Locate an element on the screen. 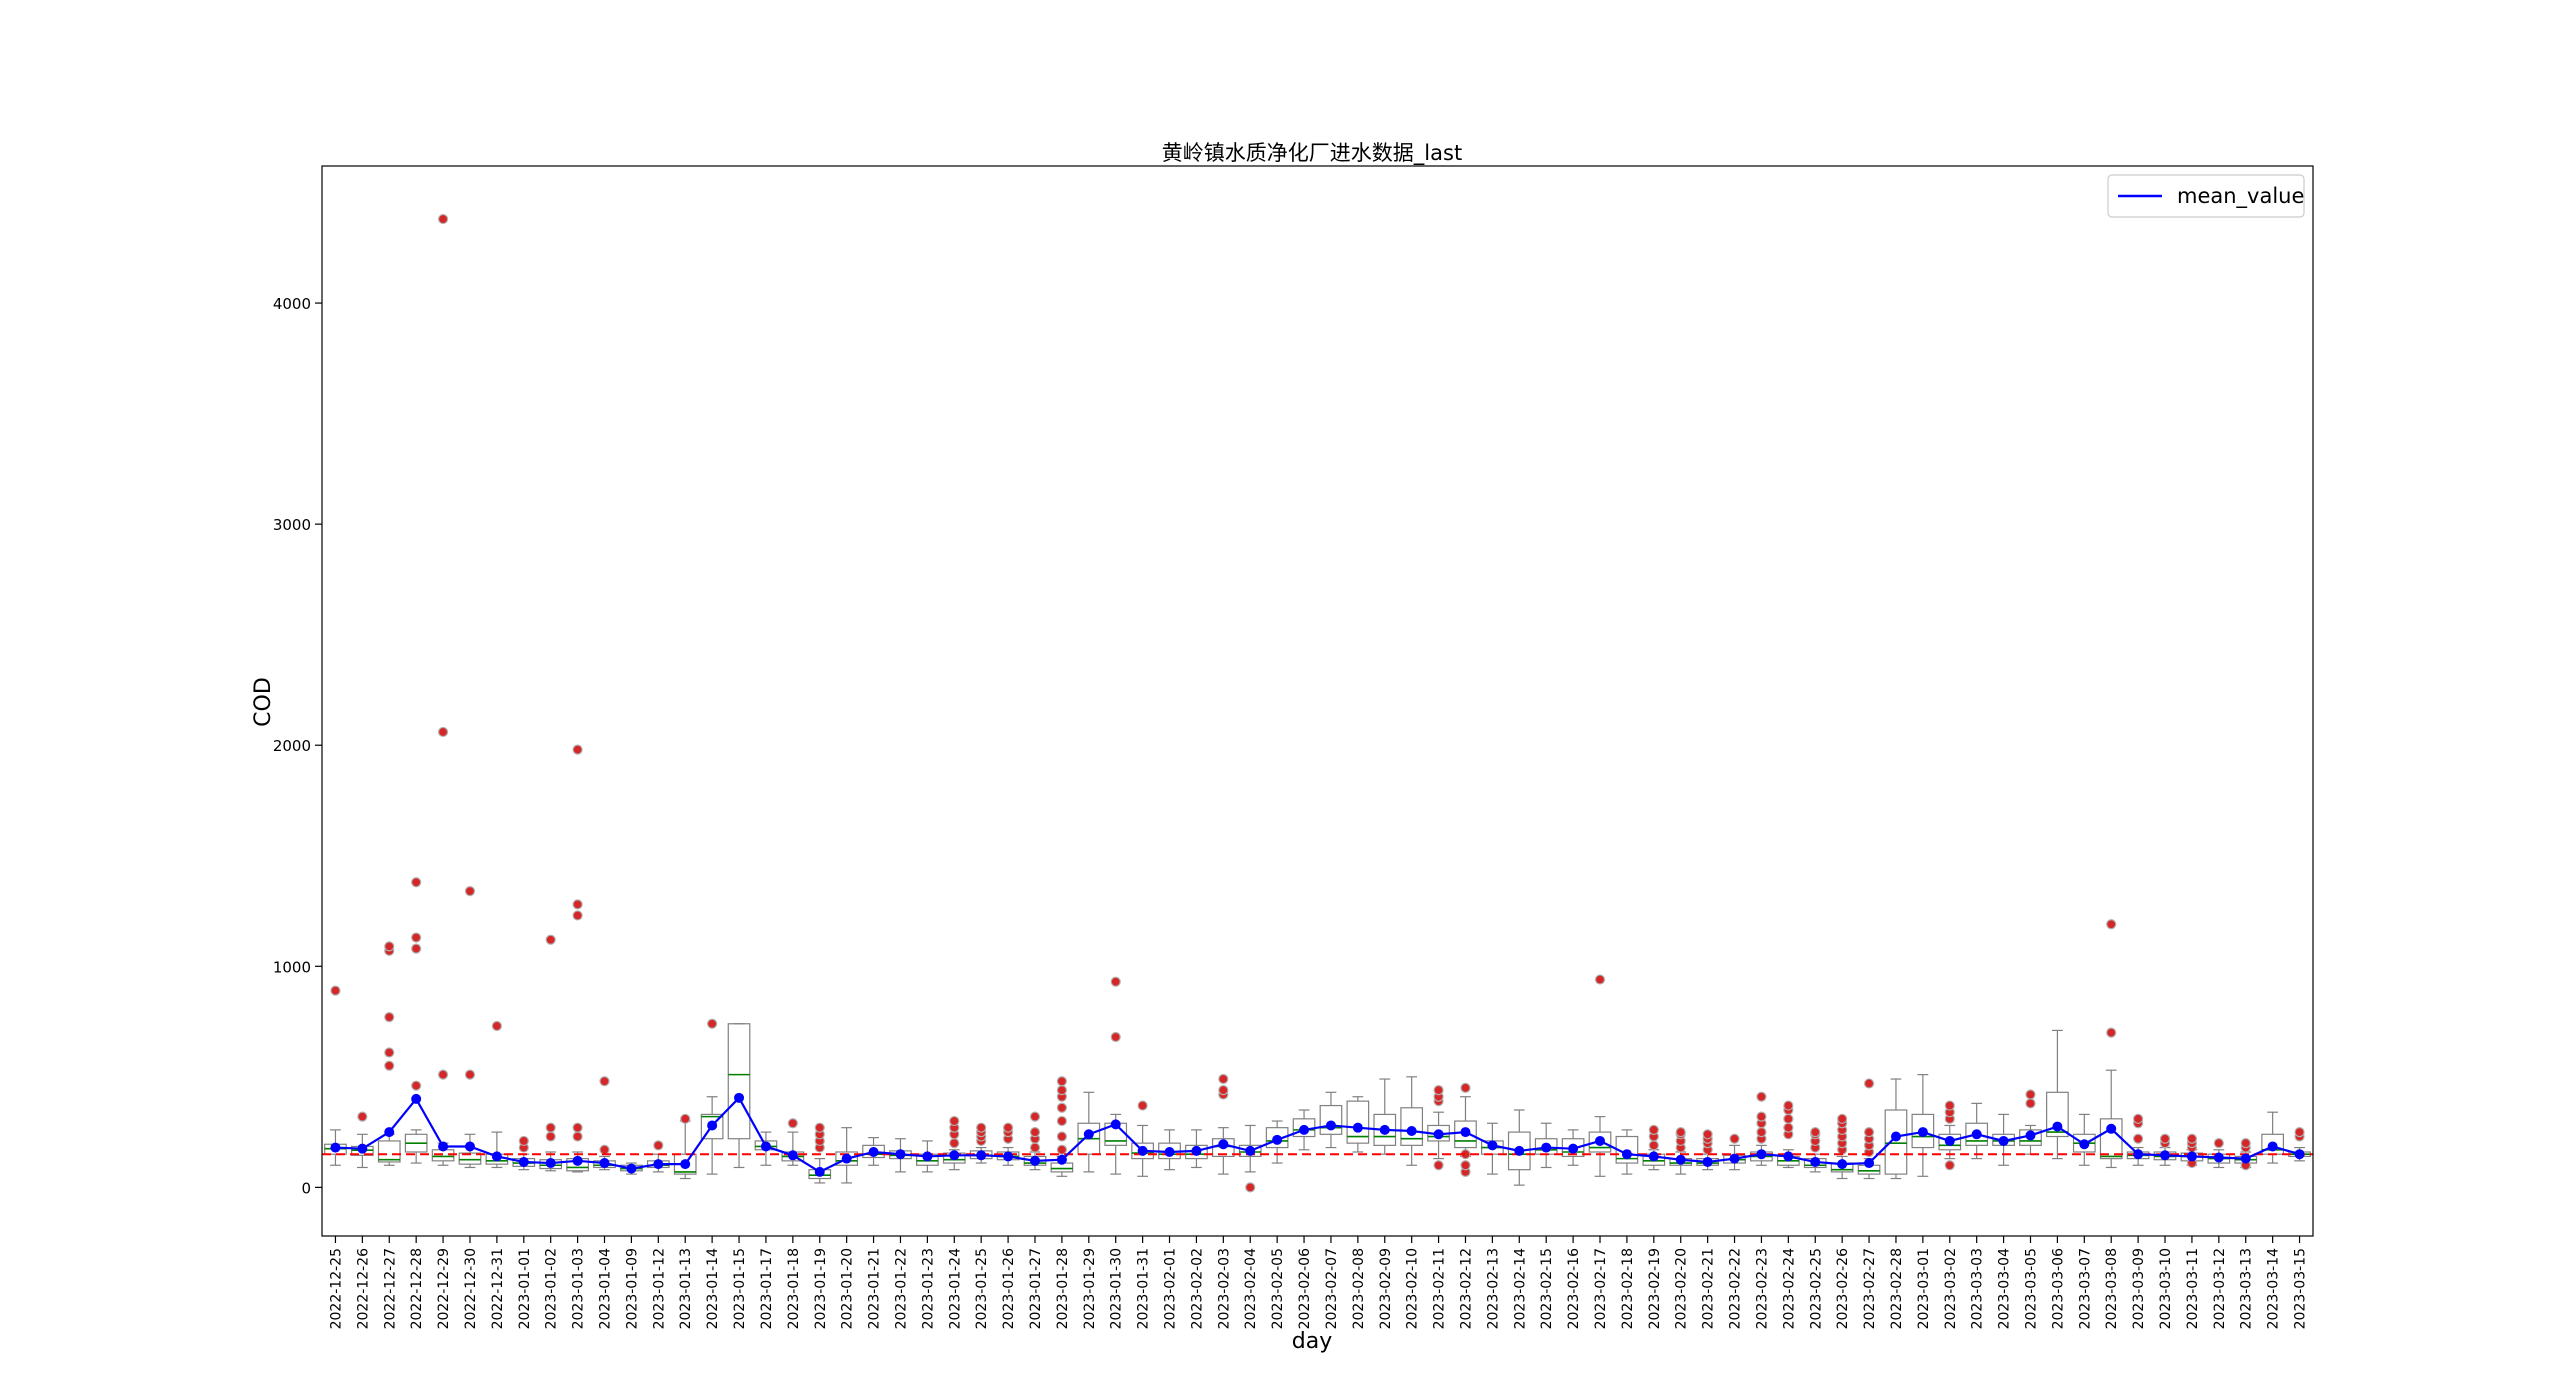 The height and width of the screenshot is (1388, 2560). x-tick-label: 2023-01-15 is located at coordinates (740, 1288).